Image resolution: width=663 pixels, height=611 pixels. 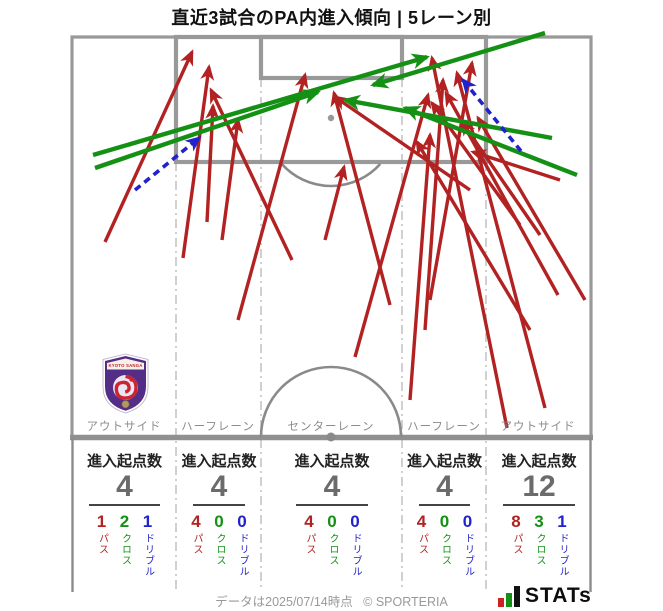 I want to click on copyright: © SPORTERIA, so click(x=405, y=602).